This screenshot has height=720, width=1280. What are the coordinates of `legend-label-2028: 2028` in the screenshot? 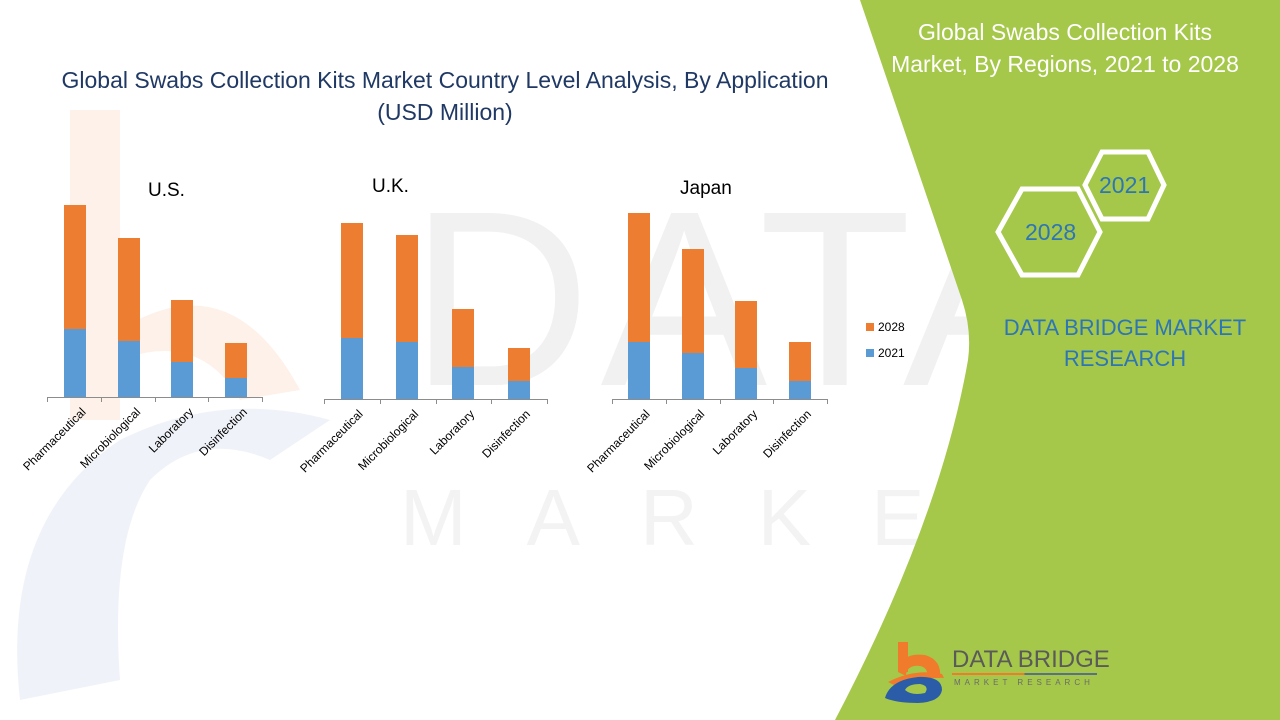 It's located at (891, 327).